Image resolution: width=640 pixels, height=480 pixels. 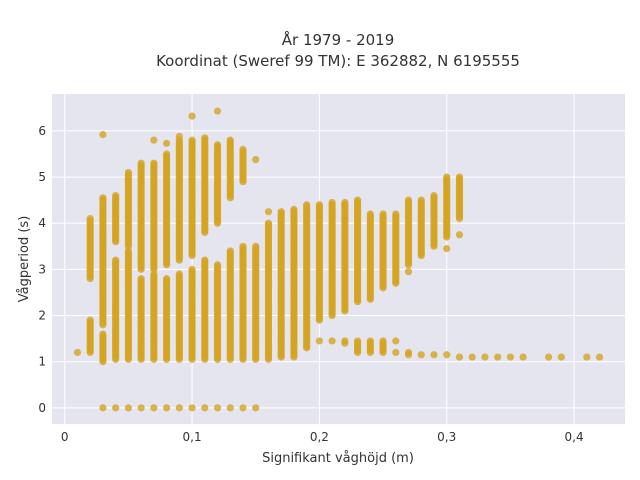 What do you see at coordinates (338, 458) in the screenshot?
I see `x-axis-label: Signifikant våghöjd (m)` at bounding box center [338, 458].